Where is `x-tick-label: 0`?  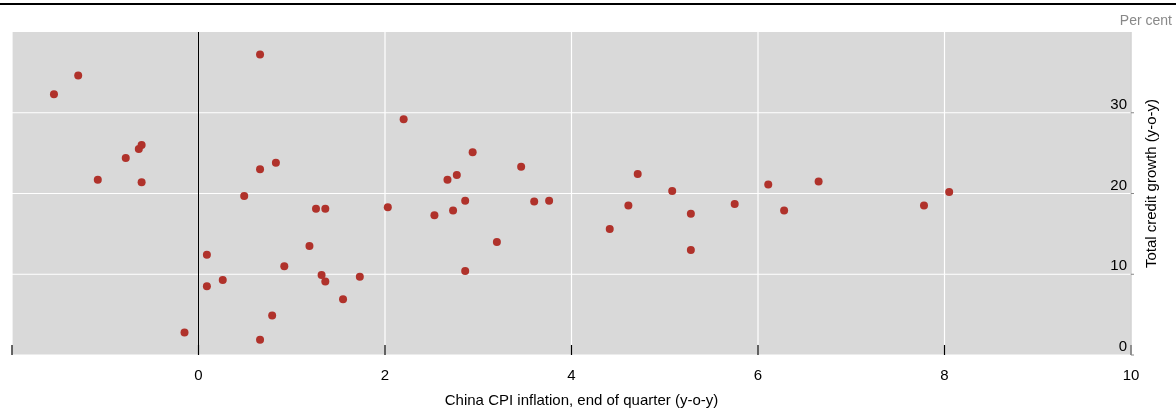
x-tick-label: 0 is located at coordinates (198, 374).